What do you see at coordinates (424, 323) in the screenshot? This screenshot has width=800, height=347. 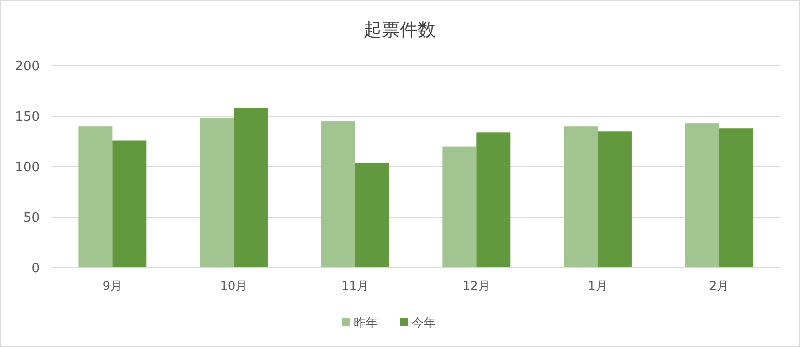 I see `legend-label: 今年` at bounding box center [424, 323].